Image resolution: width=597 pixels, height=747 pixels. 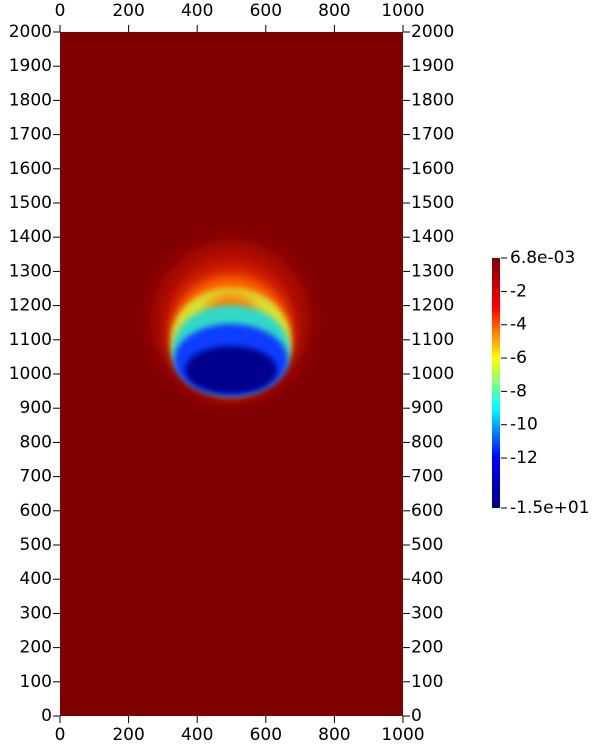 What do you see at coordinates (231, 322) in the screenshot?
I see `field-blob` at bounding box center [231, 322].